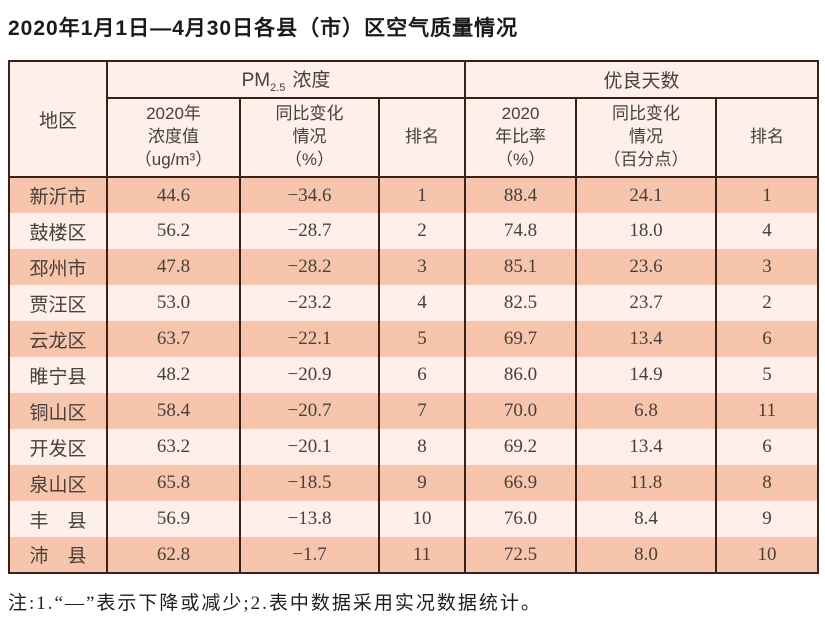  I want to click on pm-value-cell: 47.8, so click(173, 267).